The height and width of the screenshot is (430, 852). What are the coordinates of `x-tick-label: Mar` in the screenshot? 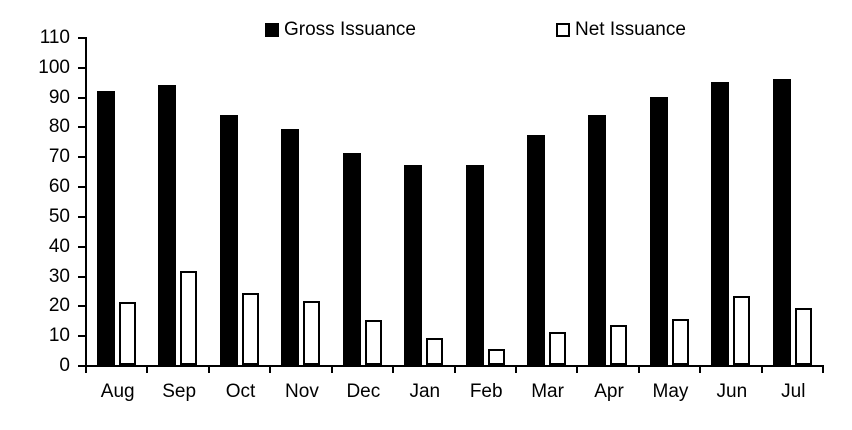 It's located at (547, 391).